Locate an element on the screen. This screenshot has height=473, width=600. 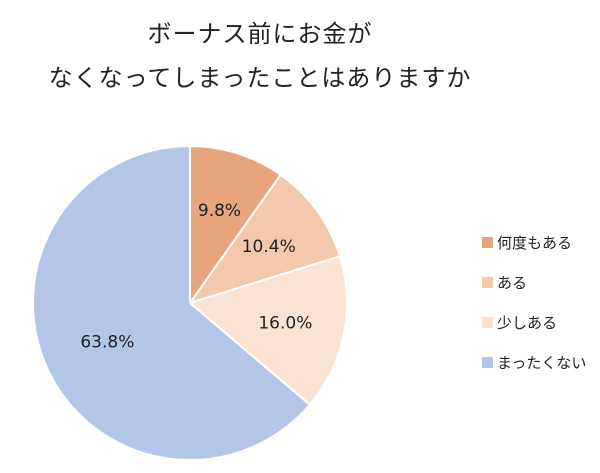
slice-value-label: 10.4% is located at coordinates (269, 247).